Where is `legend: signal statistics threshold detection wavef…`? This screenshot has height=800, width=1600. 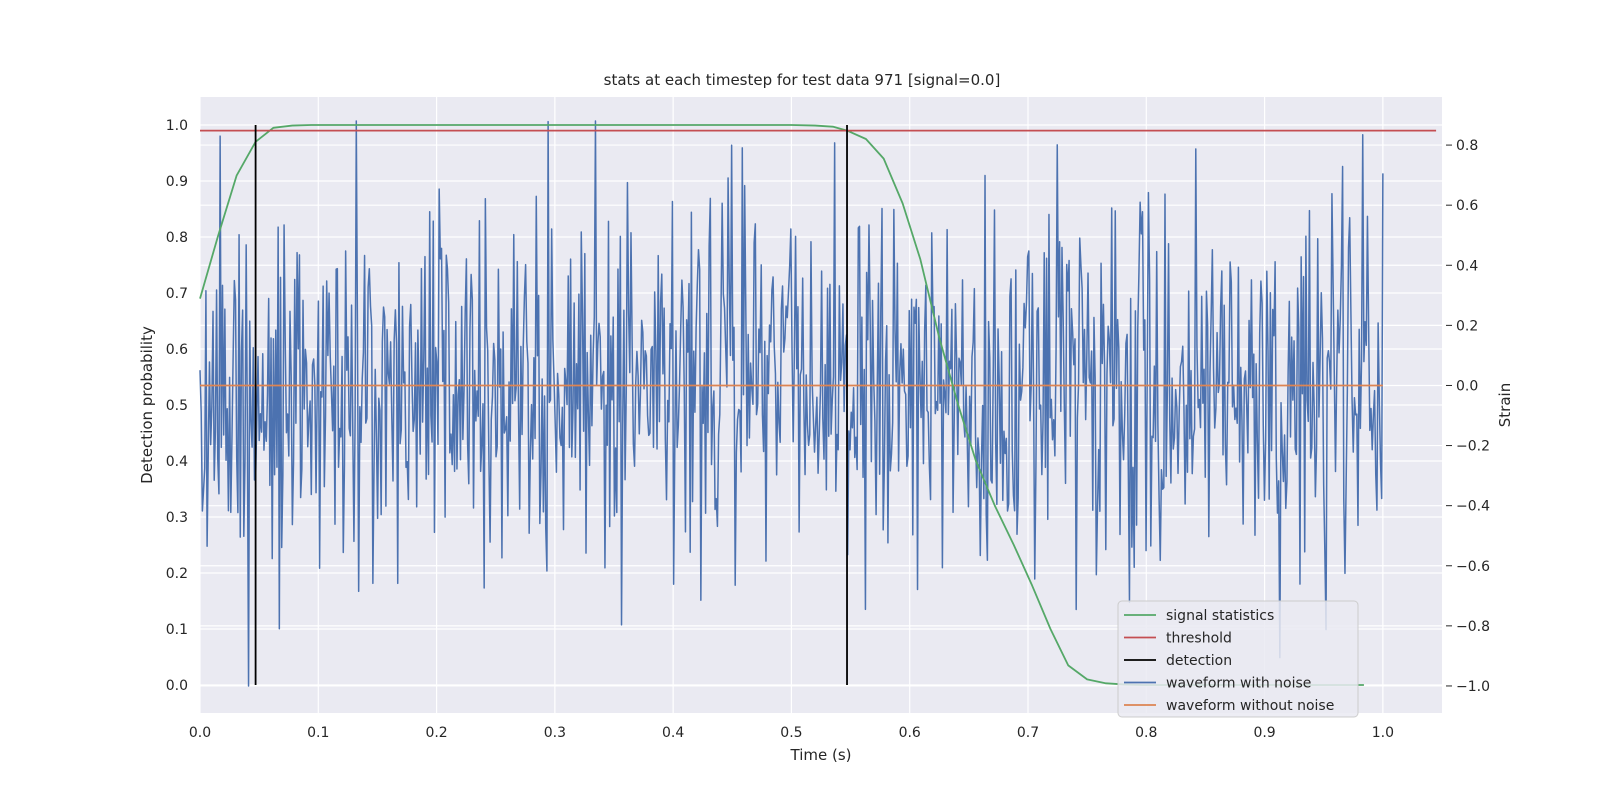 legend: signal statistics threshold detection wavef… is located at coordinates (1238, 659).